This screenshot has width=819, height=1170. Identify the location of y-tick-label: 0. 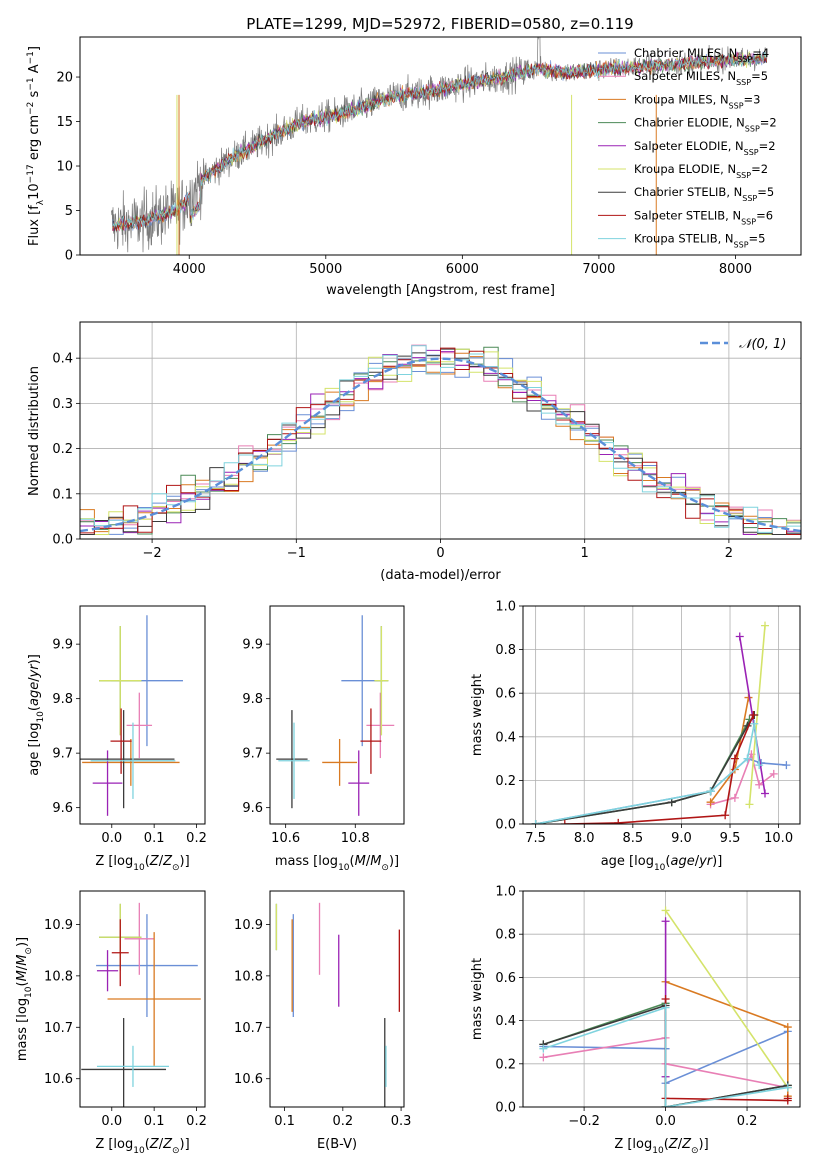
(69, 256).